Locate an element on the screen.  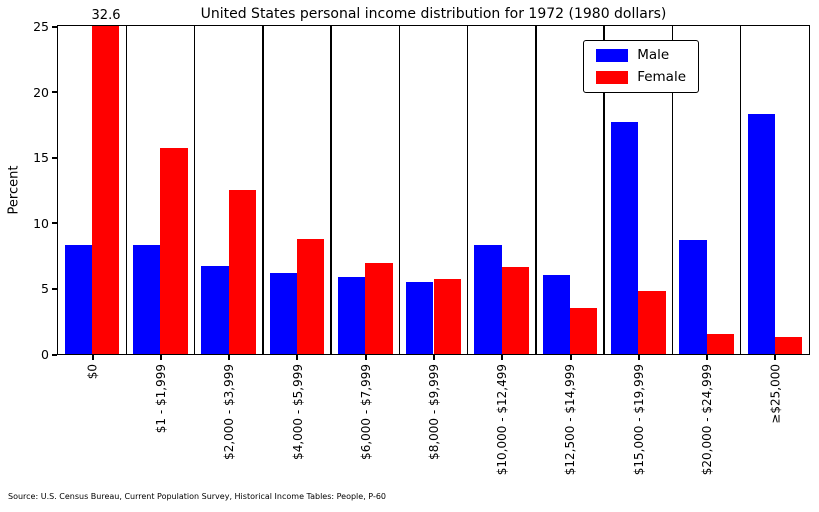
female-swatch is located at coordinates (612, 77).